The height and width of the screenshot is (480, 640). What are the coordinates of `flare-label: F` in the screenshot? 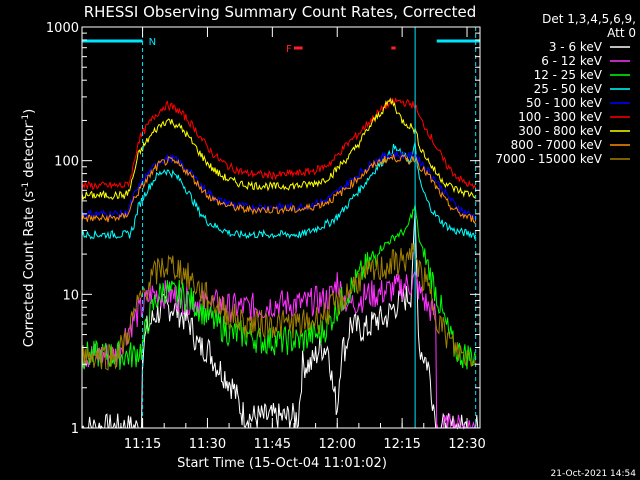 It's located at (289, 49).